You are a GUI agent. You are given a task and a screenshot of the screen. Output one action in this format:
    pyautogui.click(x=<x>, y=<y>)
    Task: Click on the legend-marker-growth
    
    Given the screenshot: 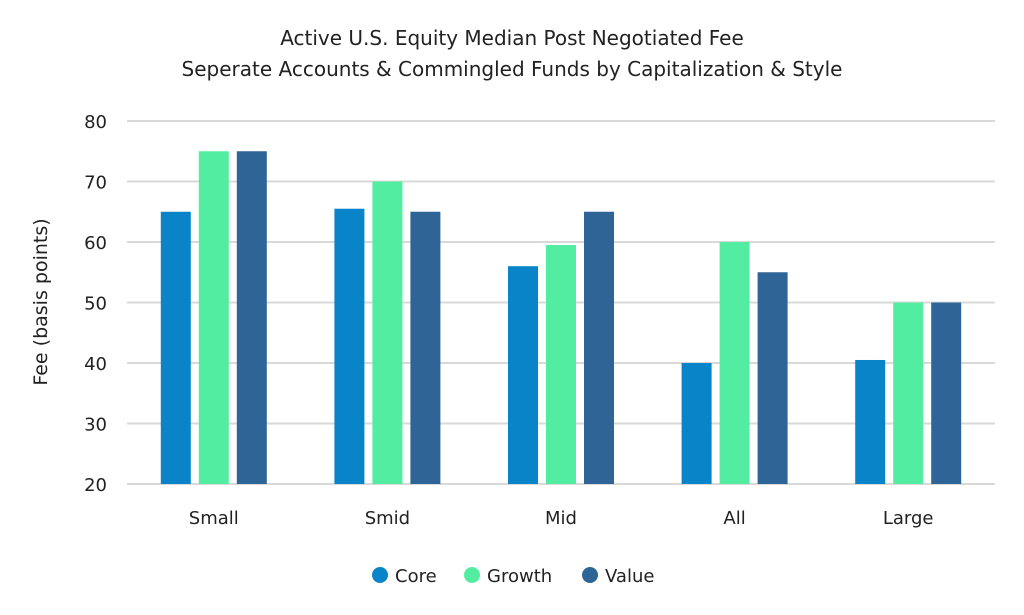 What is the action you would take?
    pyautogui.click(x=472, y=575)
    